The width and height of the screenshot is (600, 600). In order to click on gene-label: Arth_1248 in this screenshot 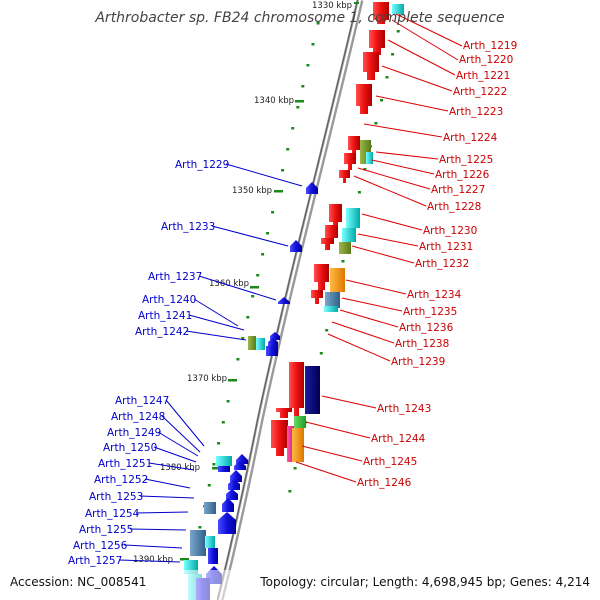, I will do `click(138, 417)`.